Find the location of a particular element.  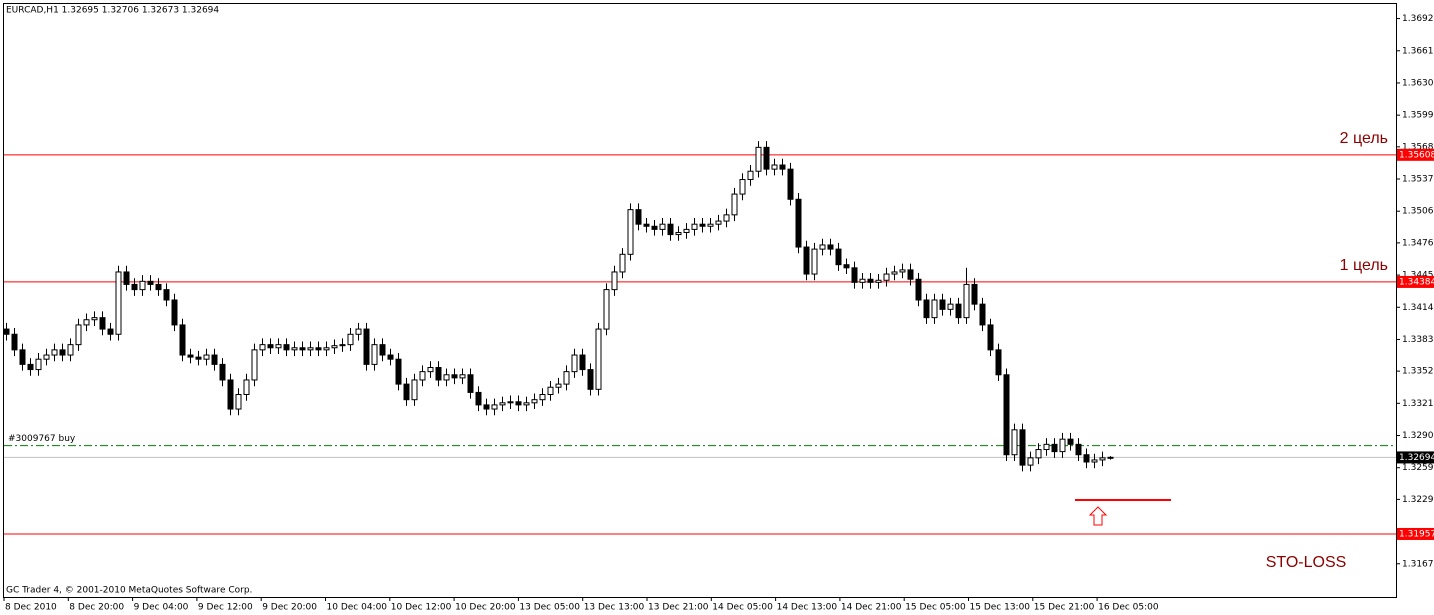

y-tick-label: 1.36610 is located at coordinates (1418, 51).